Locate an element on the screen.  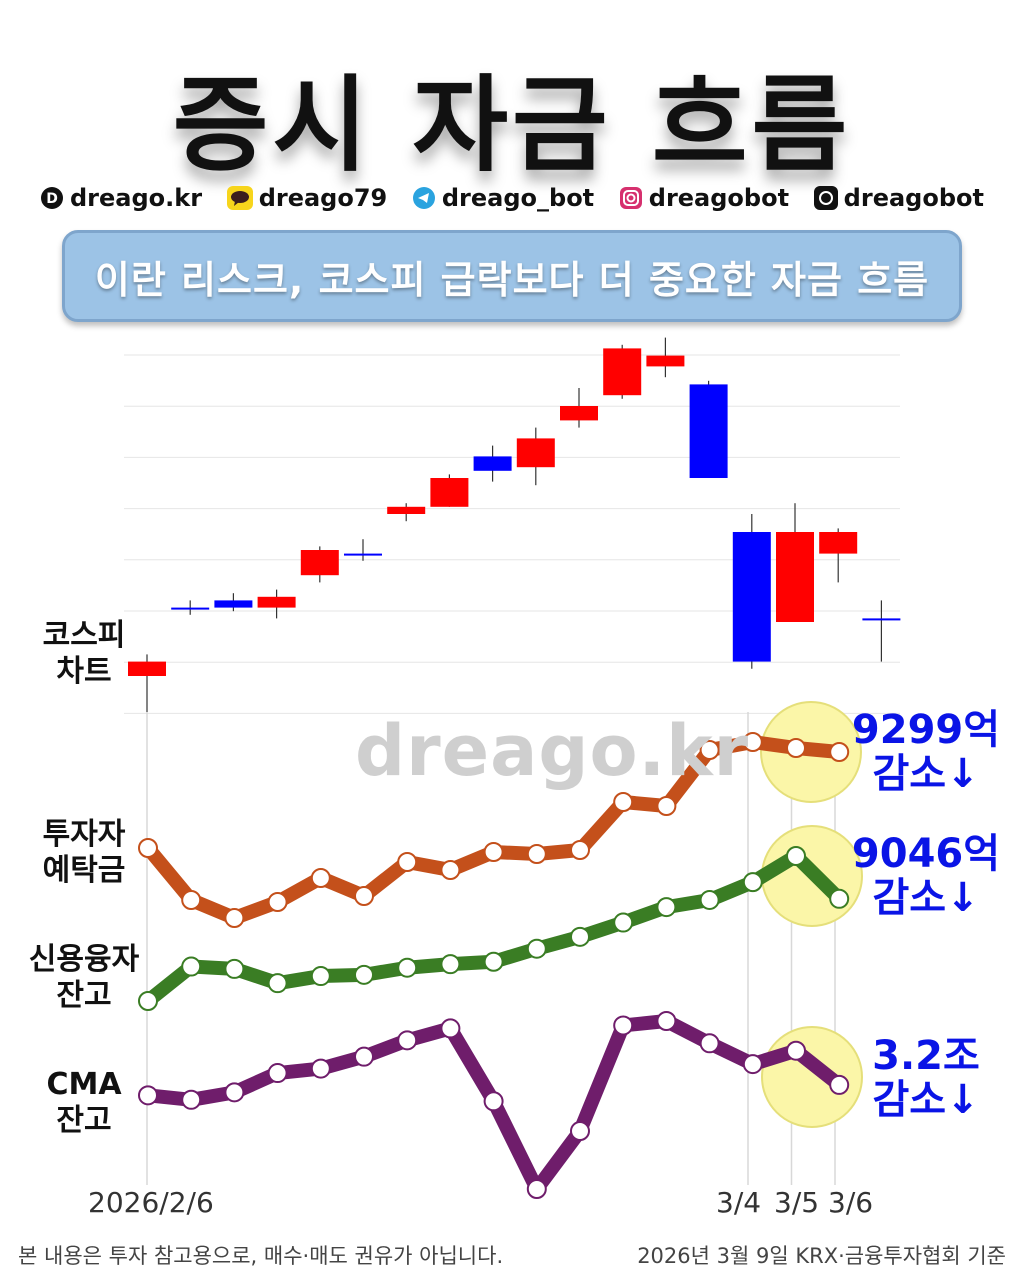
social-handle: dreagobot is located at coordinates (719, 198).